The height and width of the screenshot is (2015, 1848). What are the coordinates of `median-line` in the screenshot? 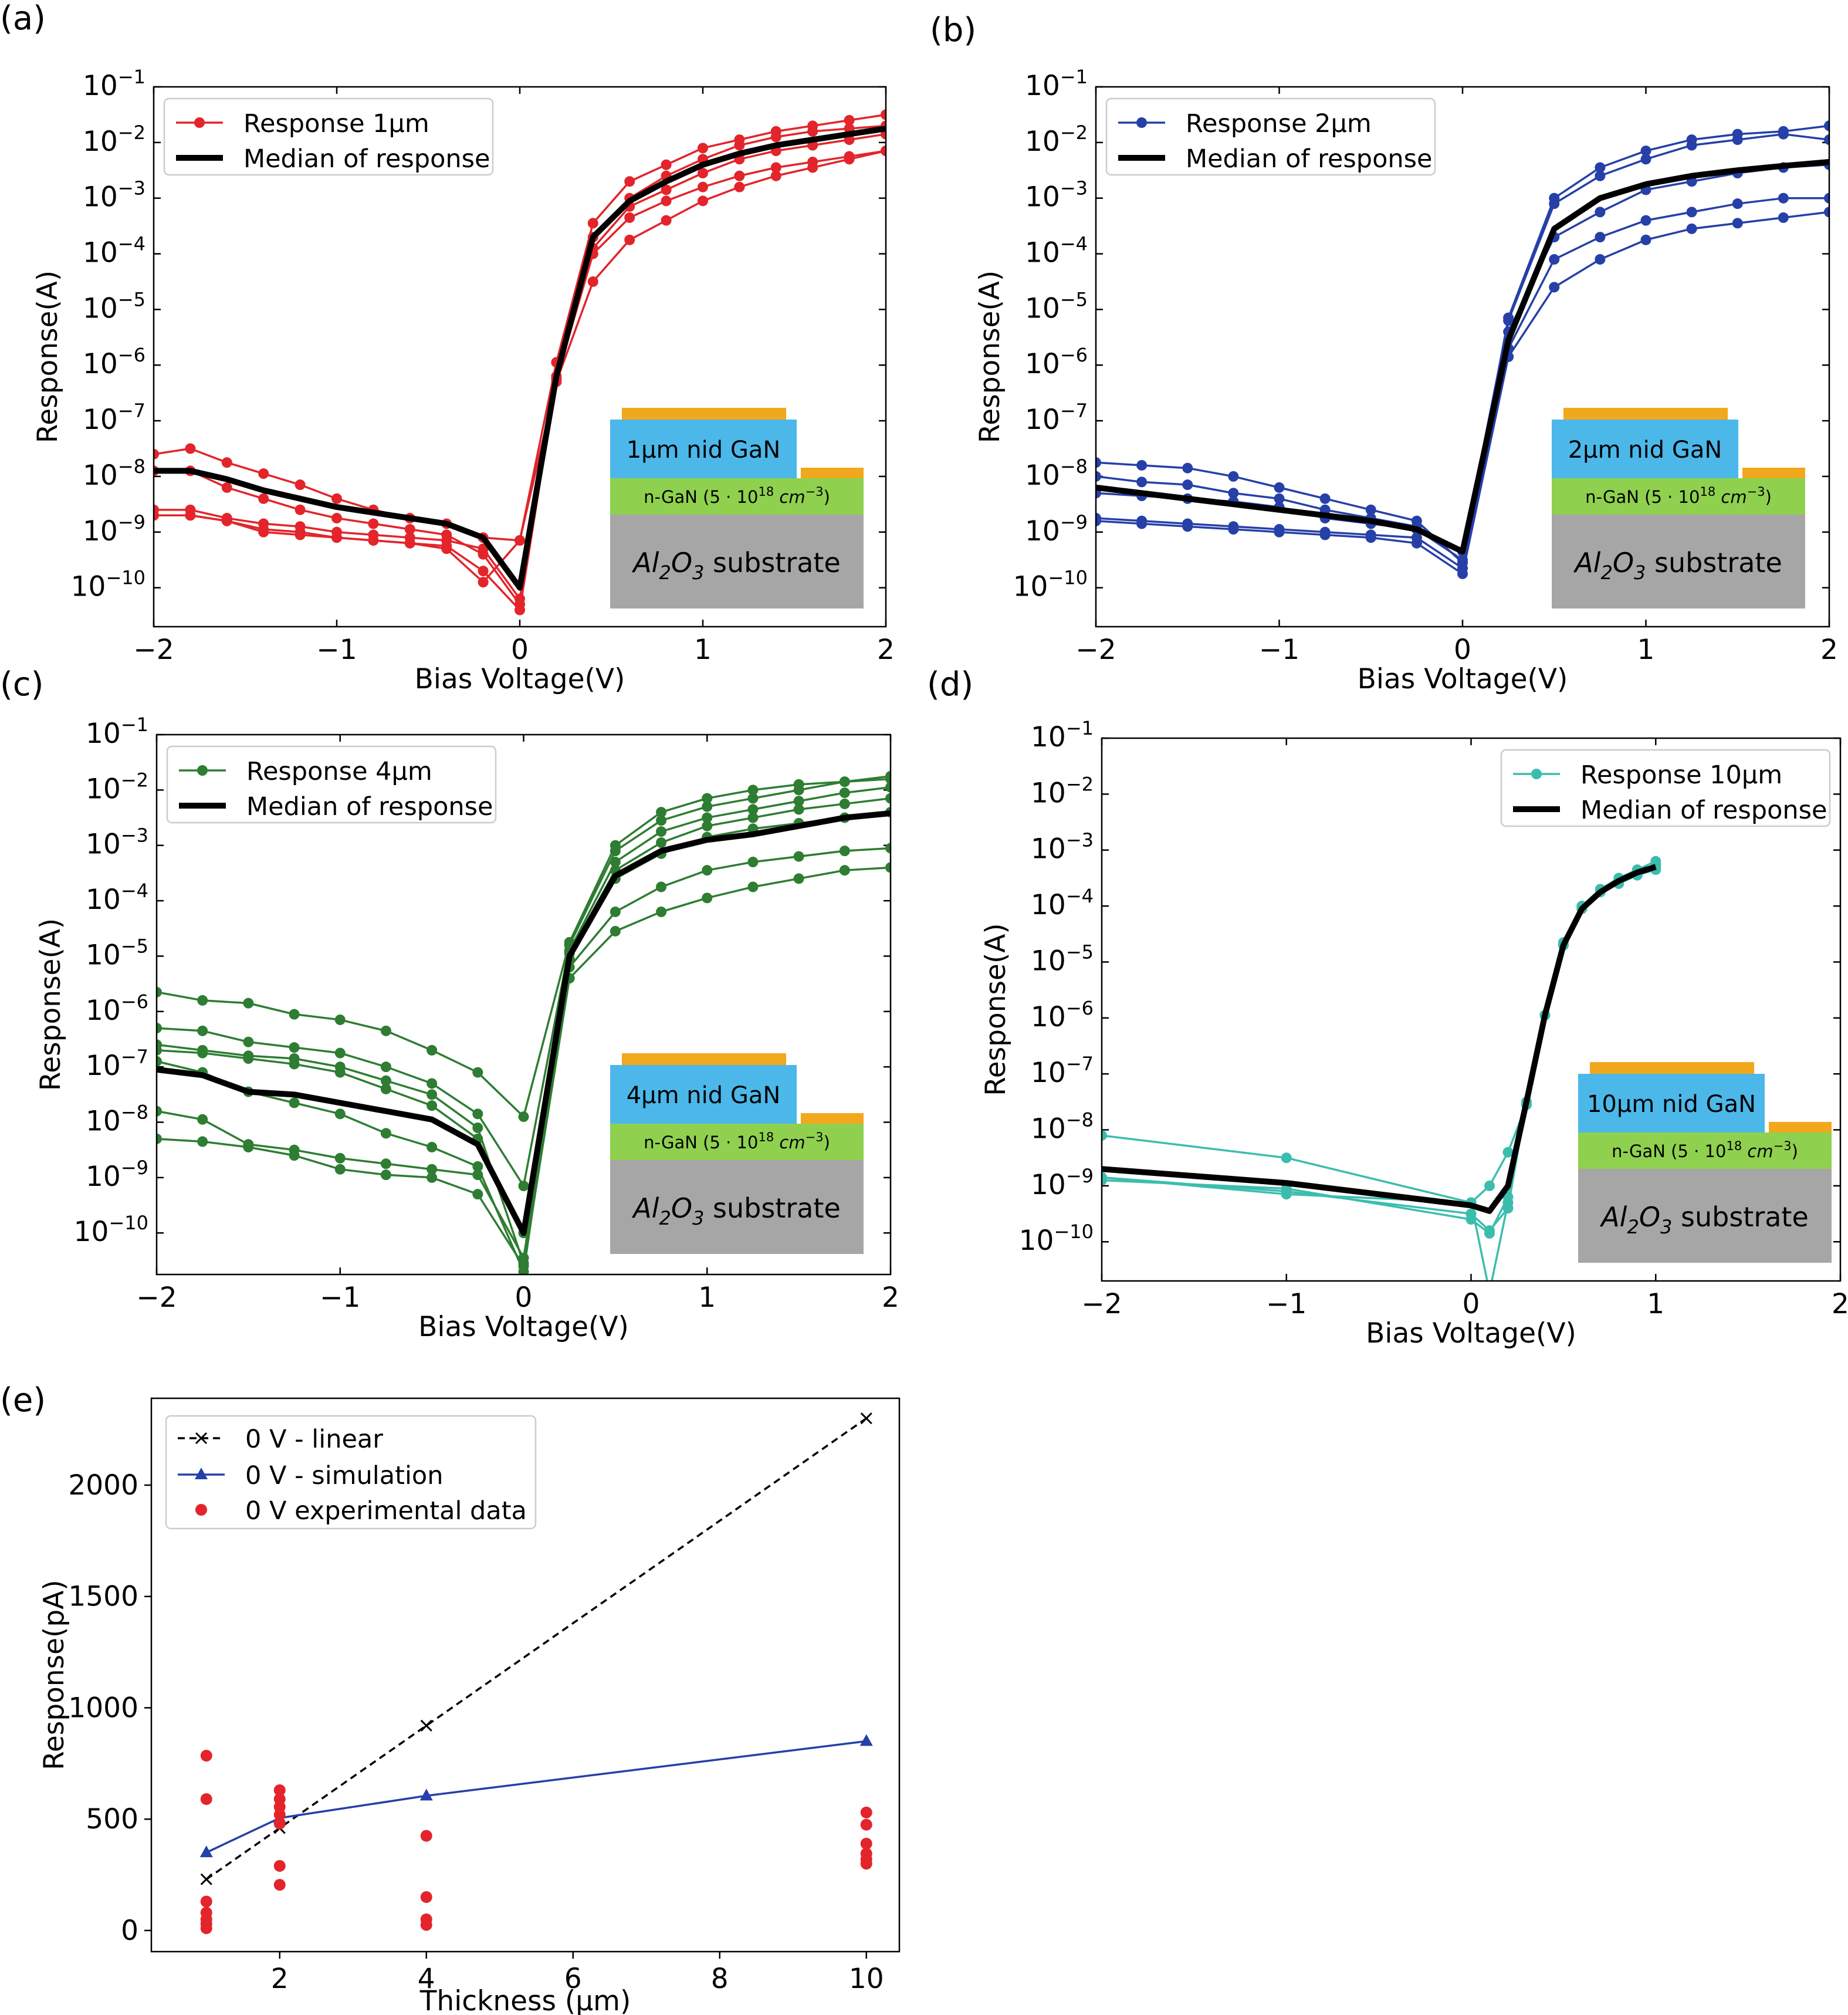 It's located at (520, 358).